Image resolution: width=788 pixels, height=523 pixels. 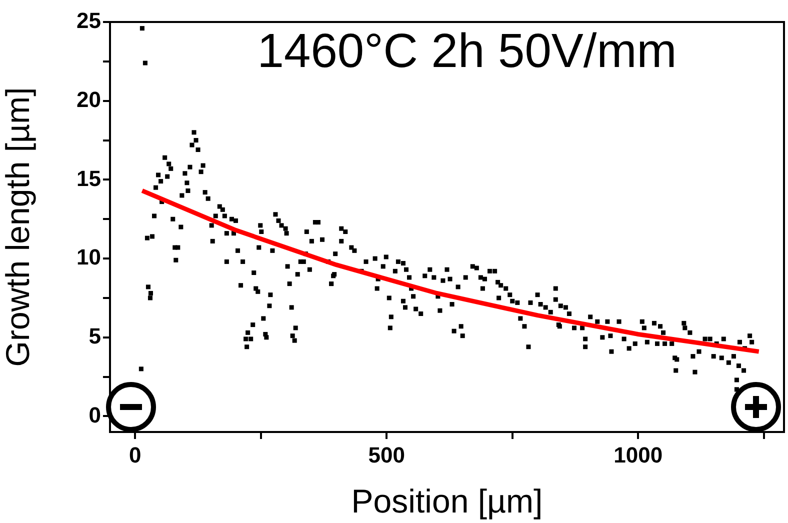 What do you see at coordinates (135, 455) in the screenshot?
I see `x-tick-label: 0` at bounding box center [135, 455].